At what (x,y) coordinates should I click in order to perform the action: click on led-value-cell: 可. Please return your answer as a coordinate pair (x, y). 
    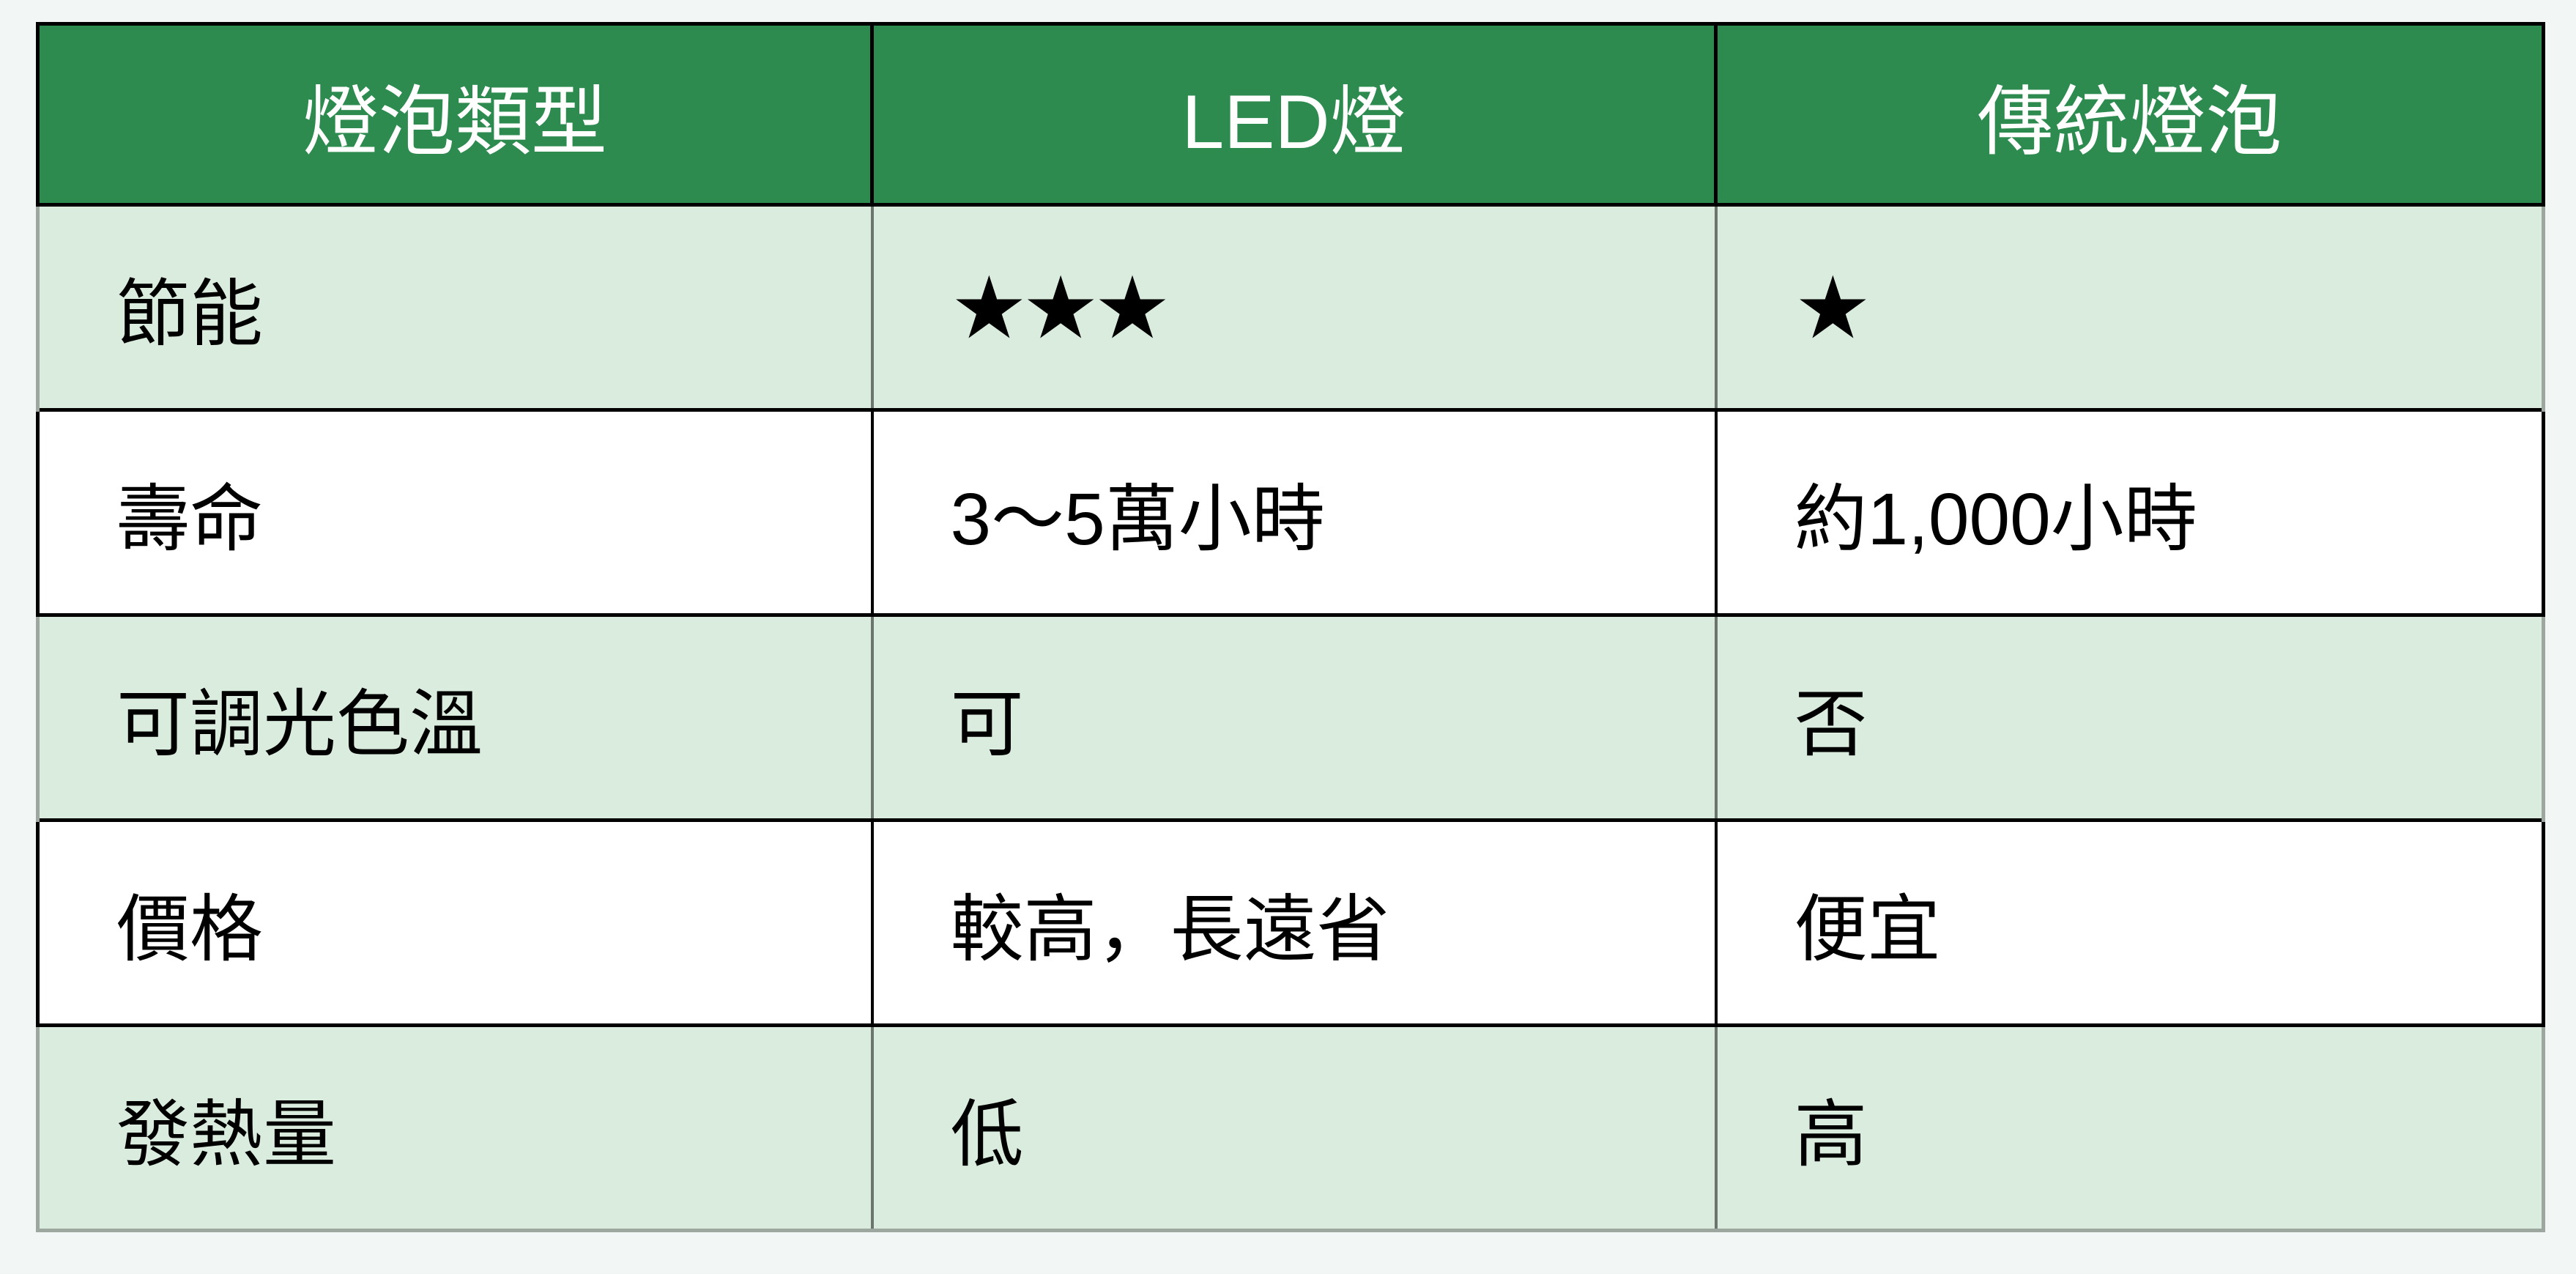
    Looking at the image, I should click on (1294, 718).